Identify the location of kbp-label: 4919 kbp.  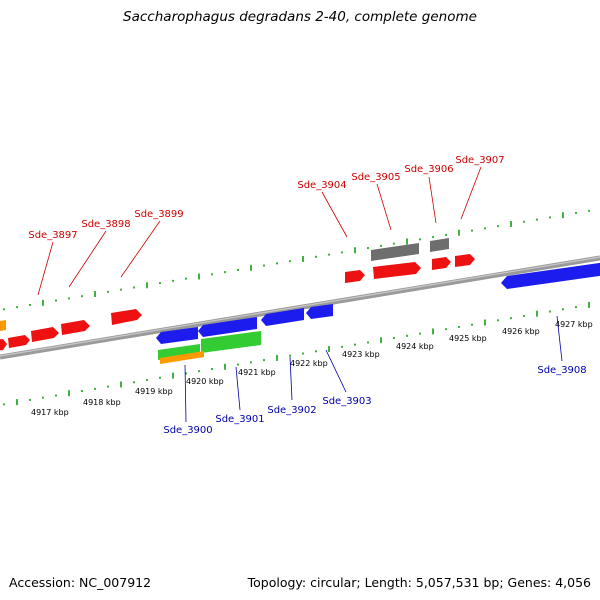
(154, 391).